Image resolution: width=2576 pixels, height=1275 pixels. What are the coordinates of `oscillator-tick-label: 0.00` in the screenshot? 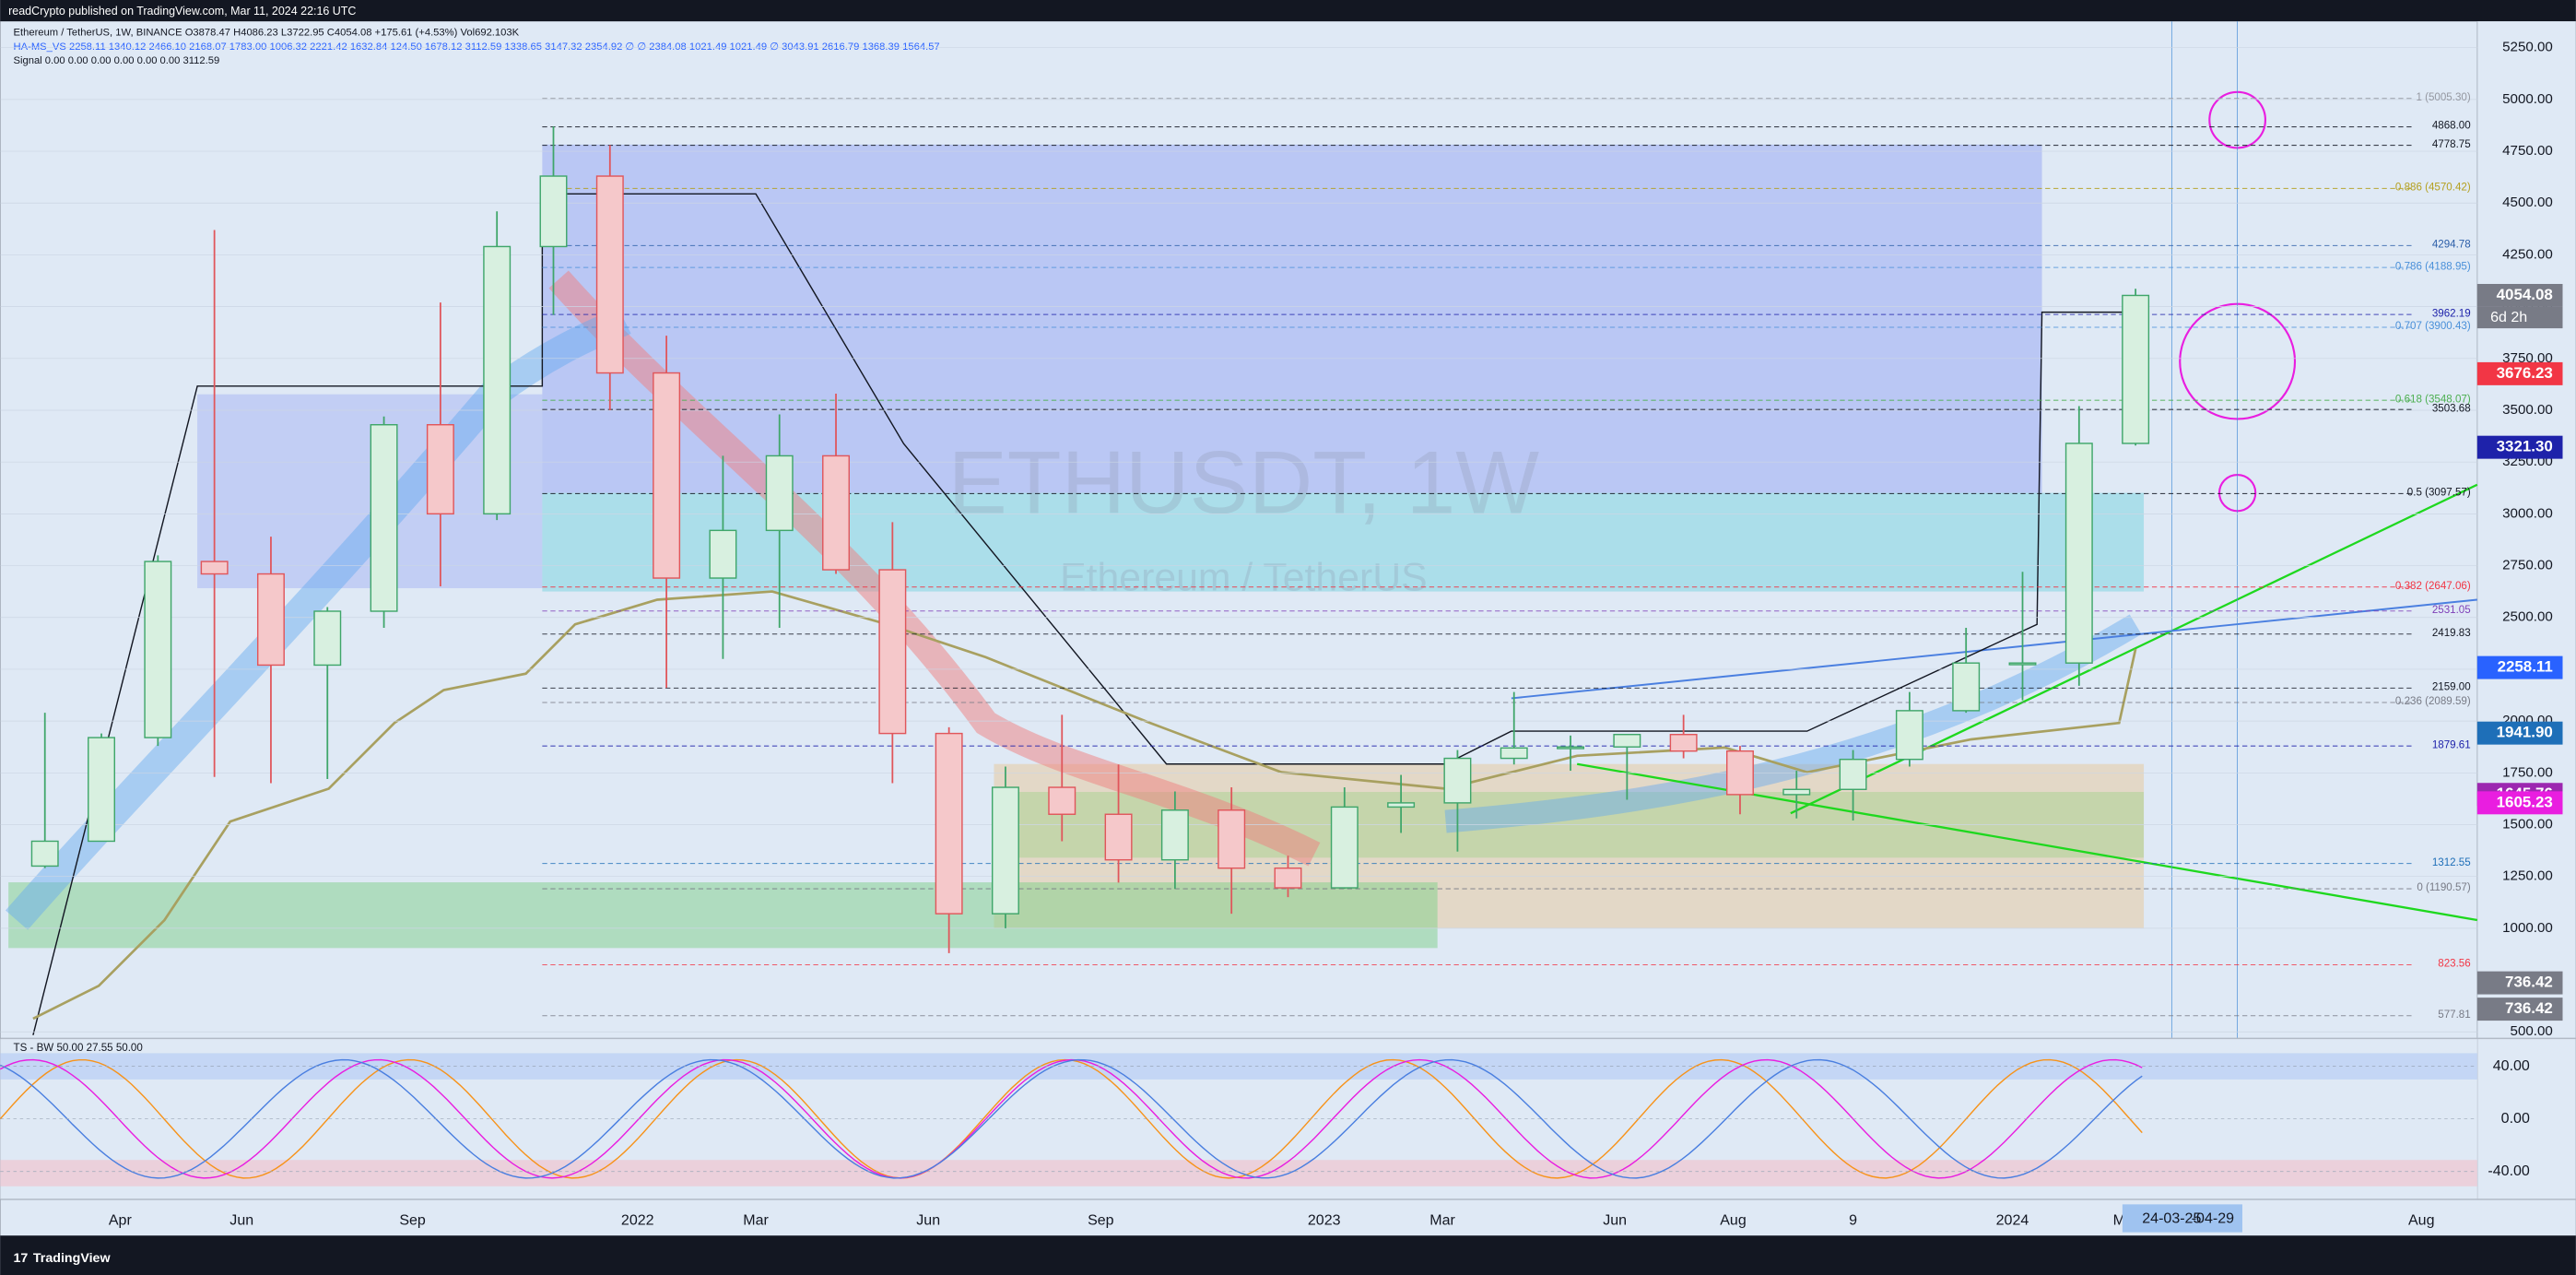 It's located at (2515, 1118).